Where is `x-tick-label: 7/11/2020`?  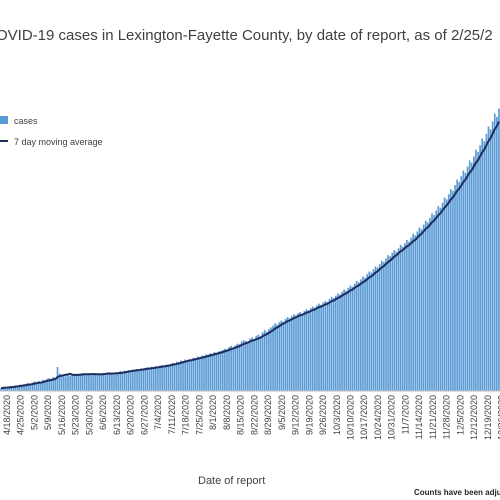 x-tick-label: 7/11/2020 is located at coordinates (172, 414).